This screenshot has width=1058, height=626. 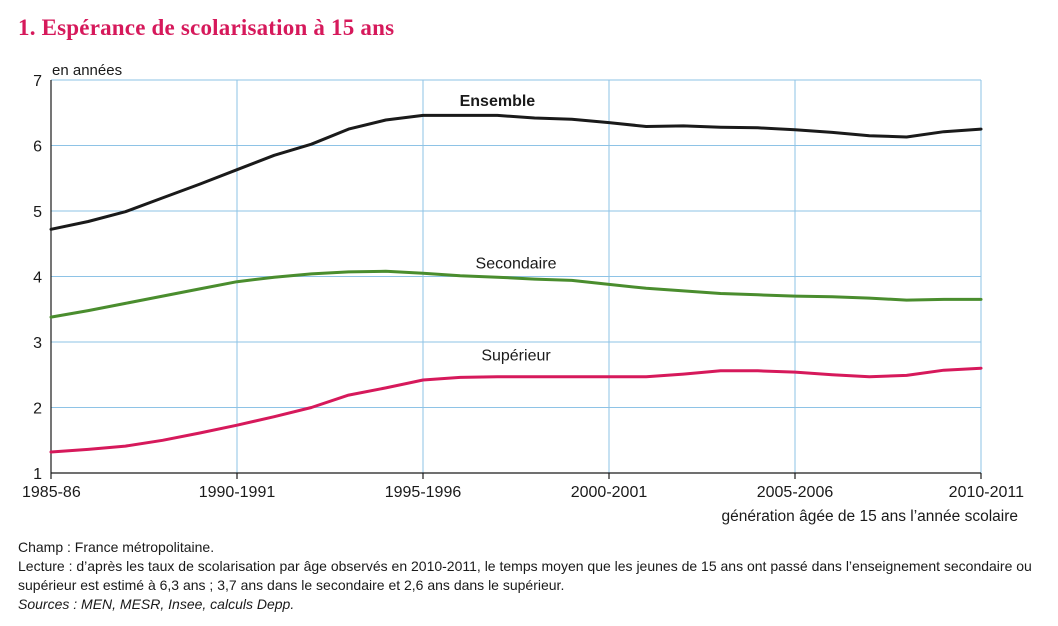 I want to click on series-label-secondaire: Secondaire, so click(x=516, y=264).